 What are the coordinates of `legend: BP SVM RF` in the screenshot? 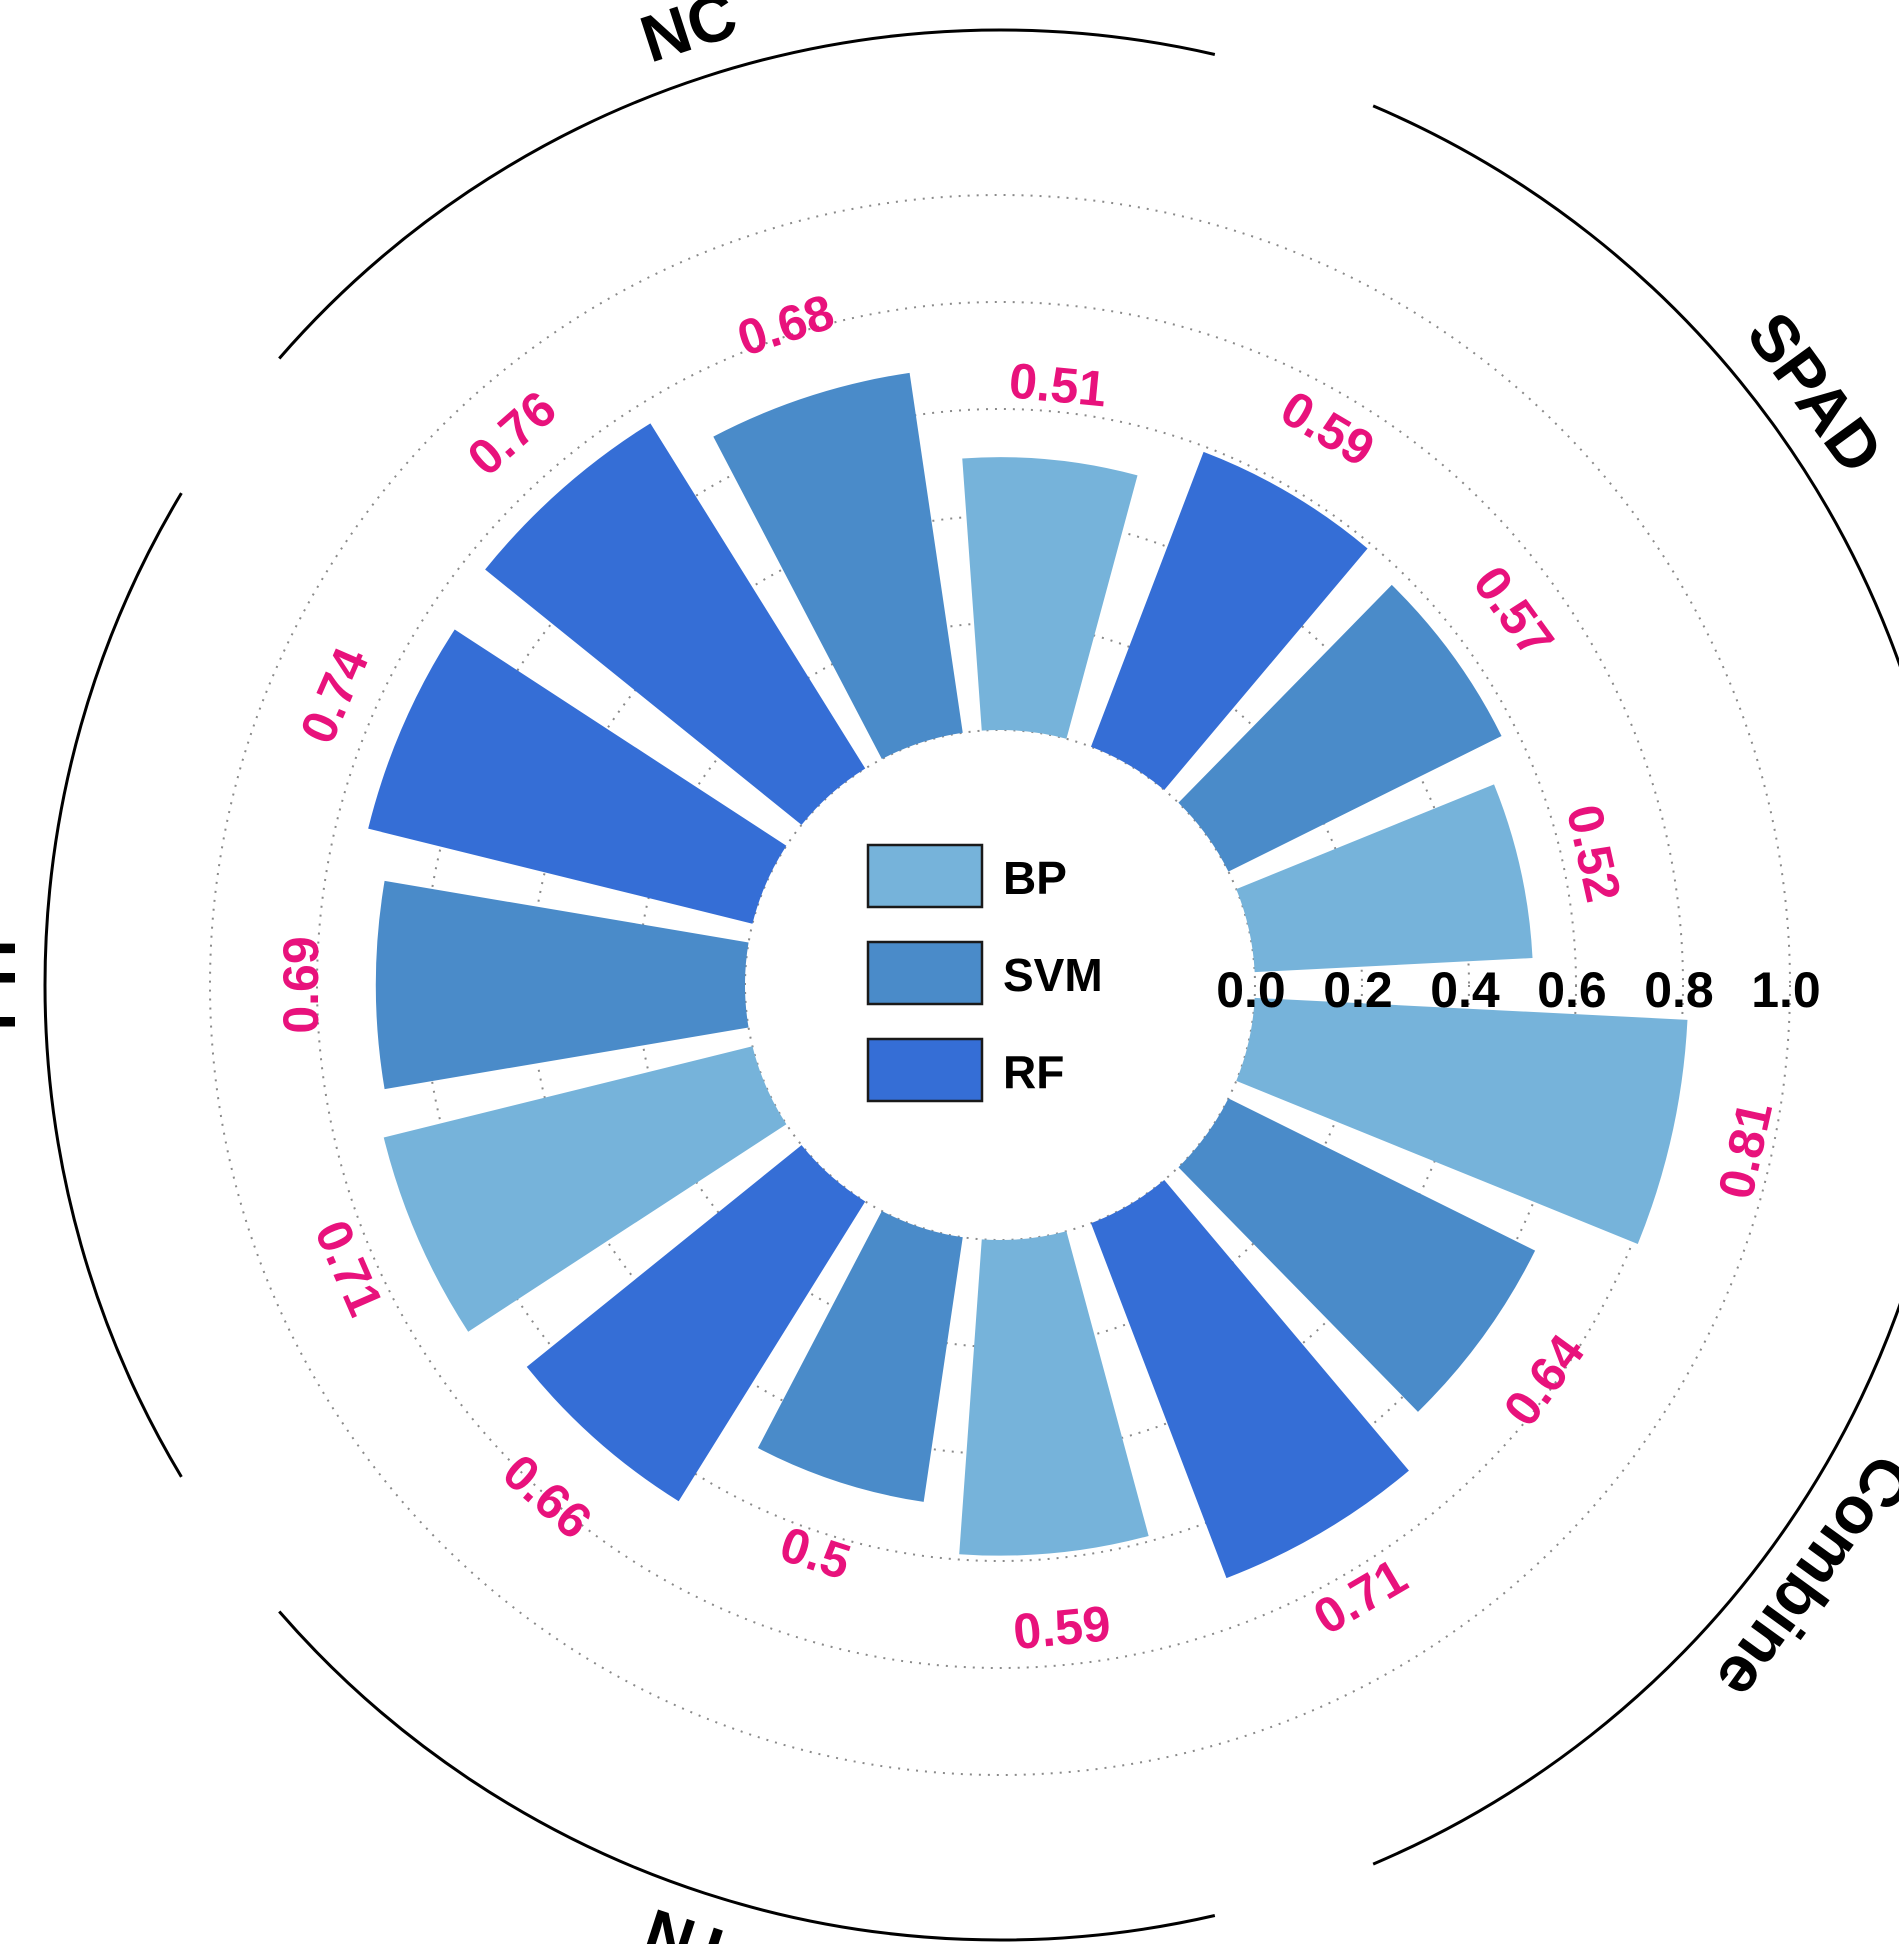 It's located at (984, 973).